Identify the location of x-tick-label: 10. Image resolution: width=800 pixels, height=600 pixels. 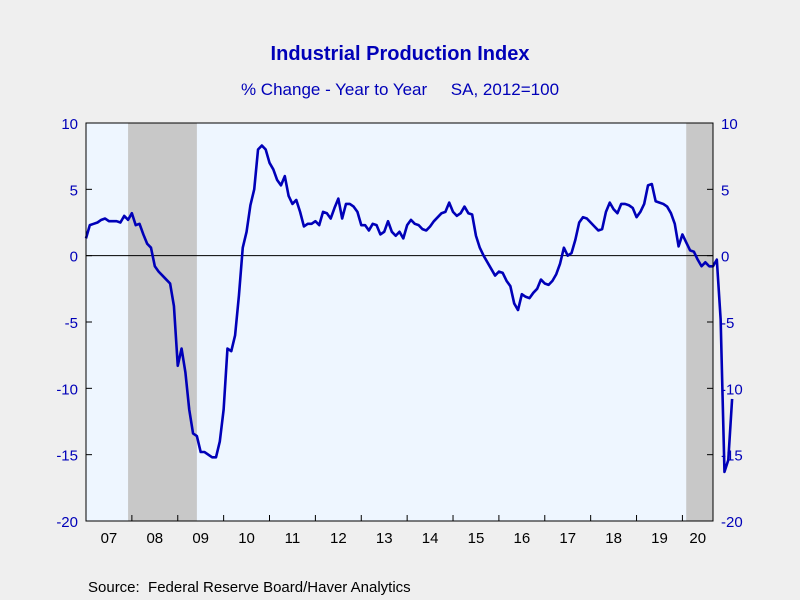
(246, 538).